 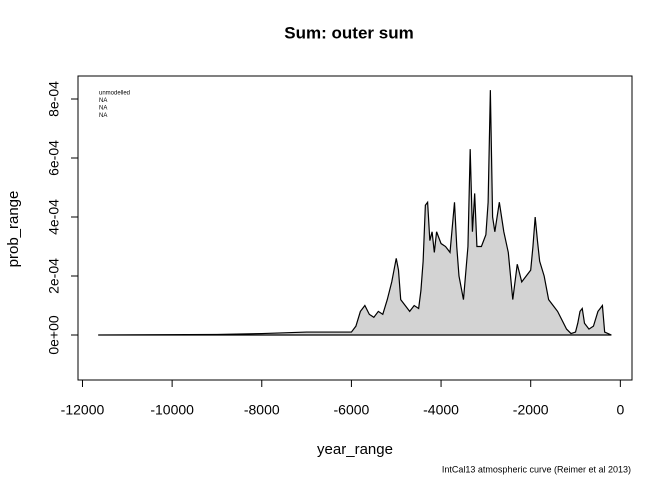 I want to click on y-tick-label: 4e-04, so click(x=54, y=217).